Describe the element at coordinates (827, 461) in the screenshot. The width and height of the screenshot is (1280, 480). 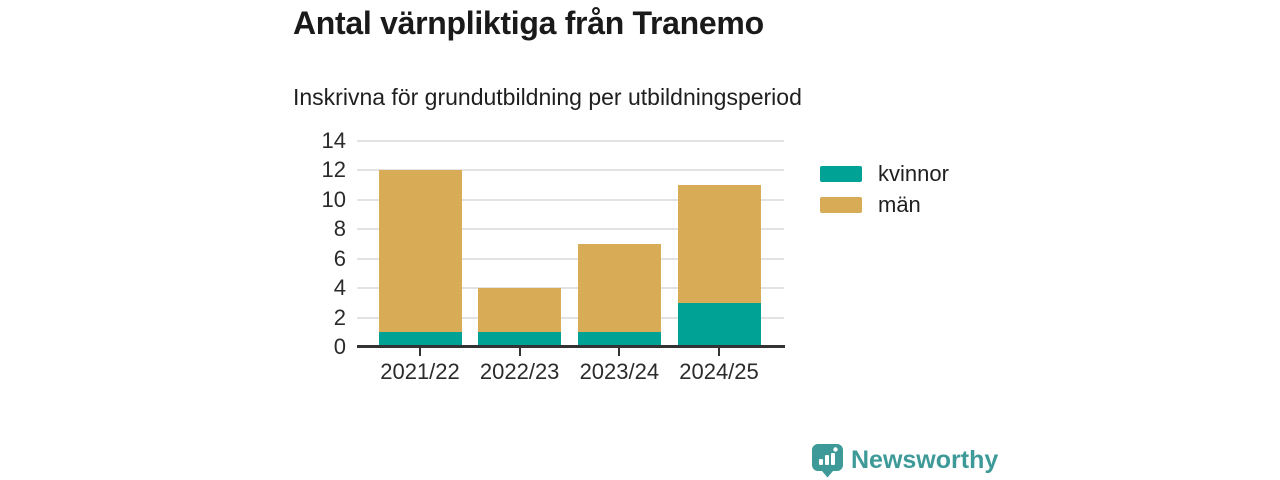
I see `newsworthy-logo-icon` at that location.